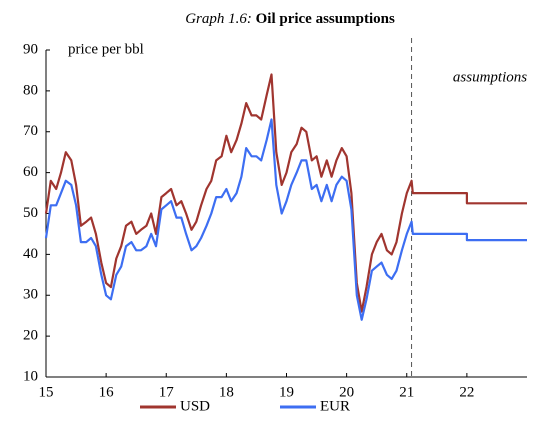 This screenshot has width=538, height=434. I want to click on y-tick-label: 20, so click(30, 336).